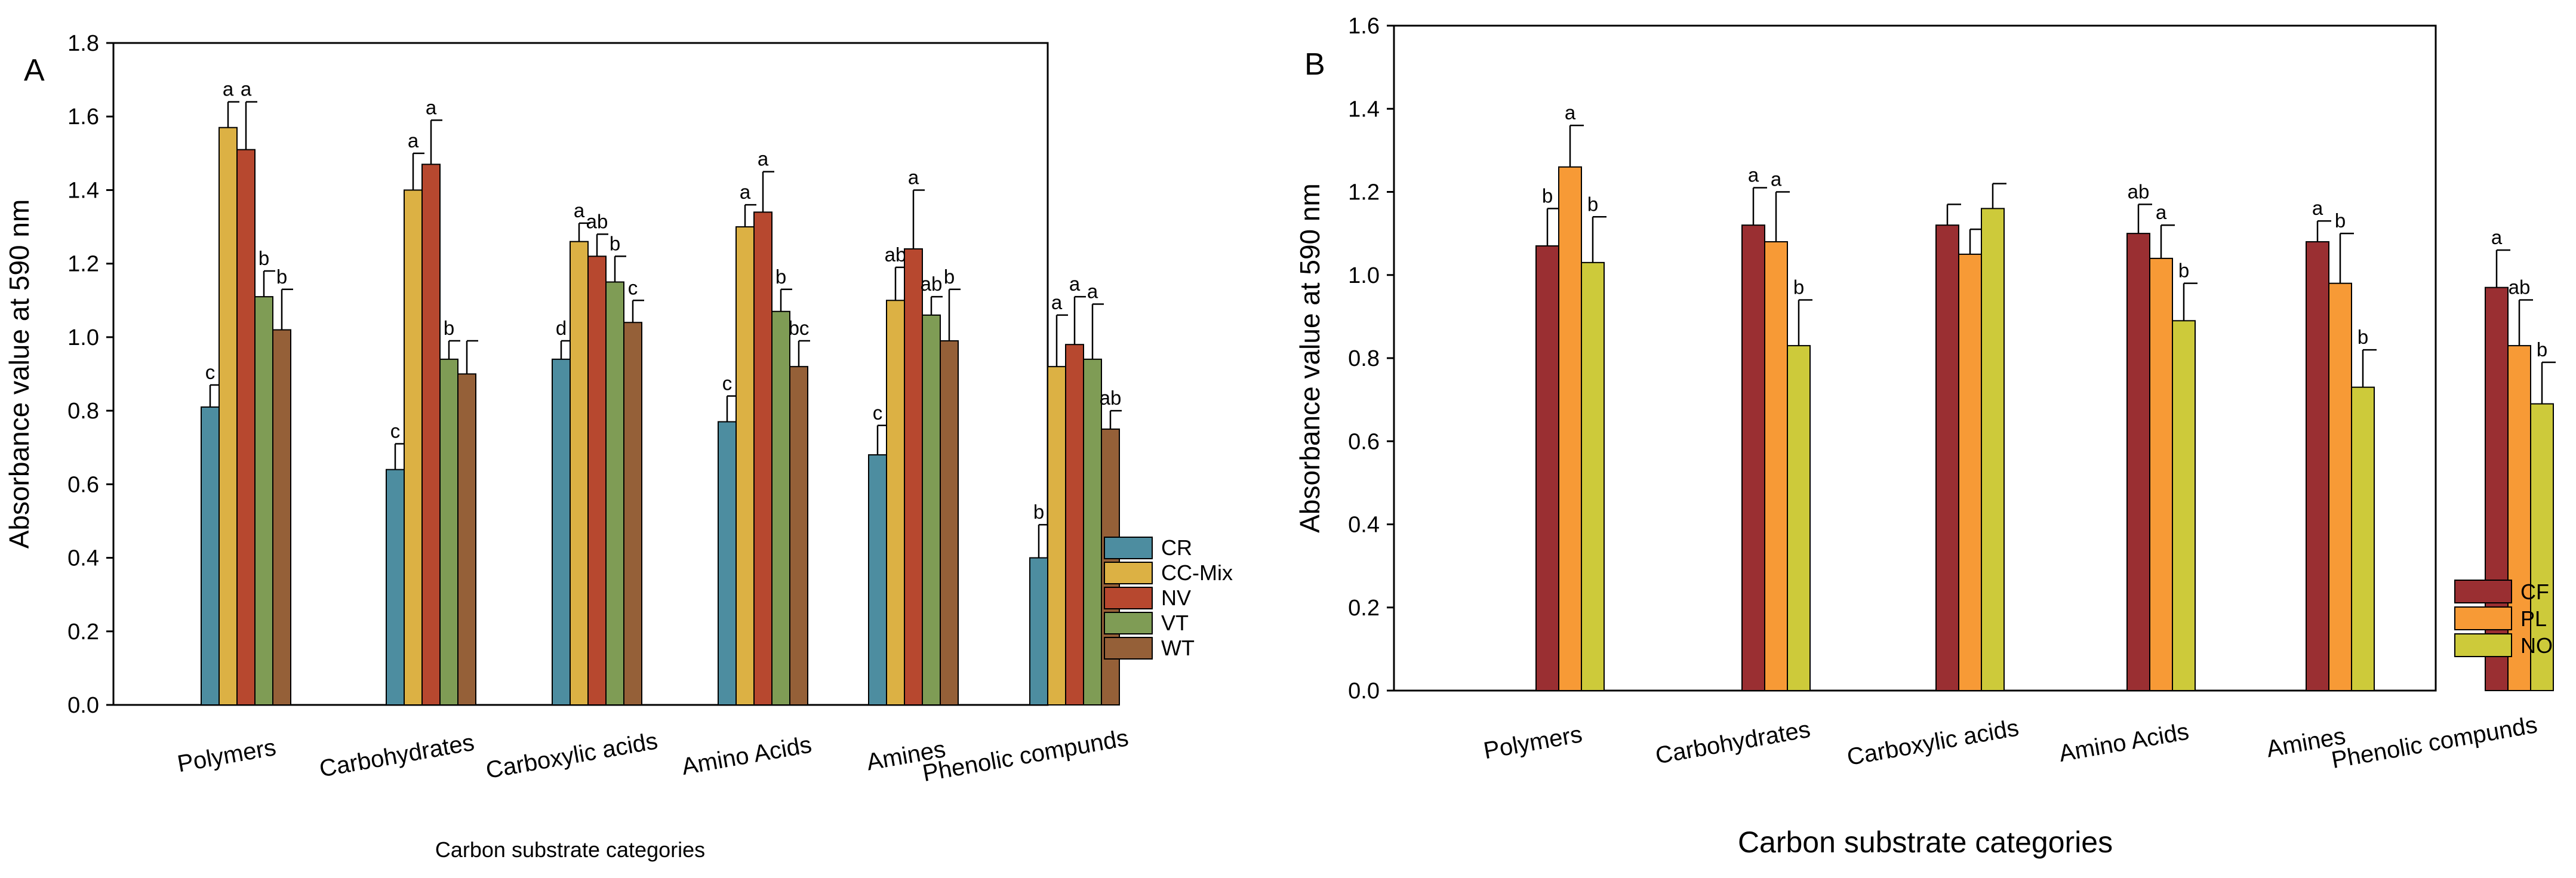 Image resolution: width=2576 pixels, height=878 pixels. What do you see at coordinates (878, 413) in the screenshot?
I see `panel-a-significance-letter: c` at bounding box center [878, 413].